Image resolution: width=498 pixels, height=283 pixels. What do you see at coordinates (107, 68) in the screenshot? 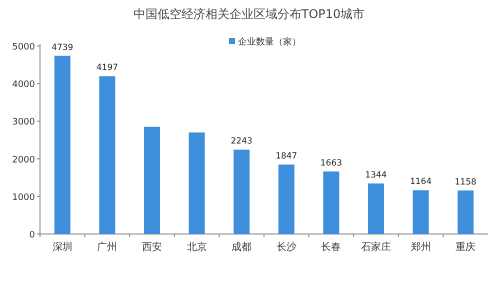
I see `text: 4197` at bounding box center [107, 68].